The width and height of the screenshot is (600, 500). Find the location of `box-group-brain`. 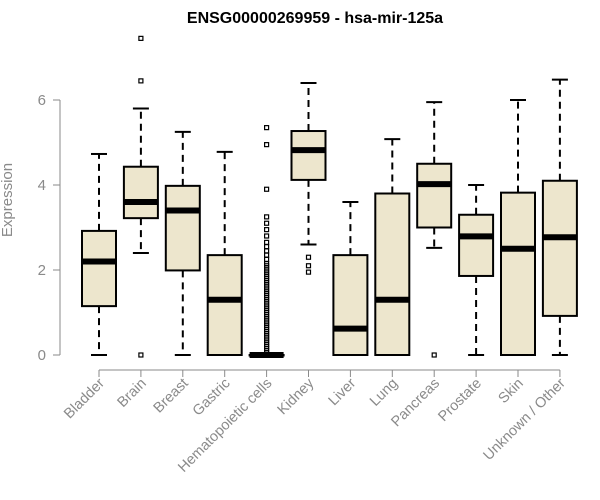

box-group-brain is located at coordinates (140, 196).